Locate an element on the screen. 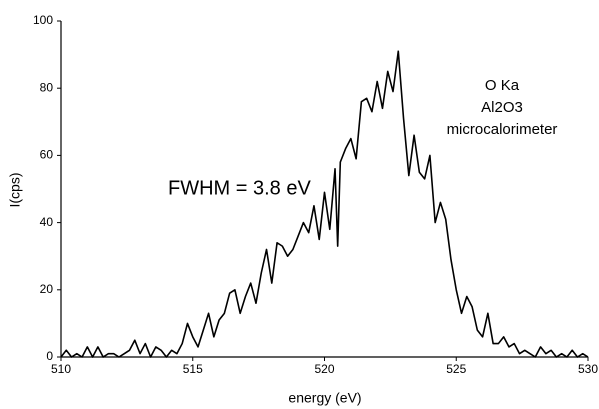  y-axis-label: I(cps) is located at coordinates (15, 190).